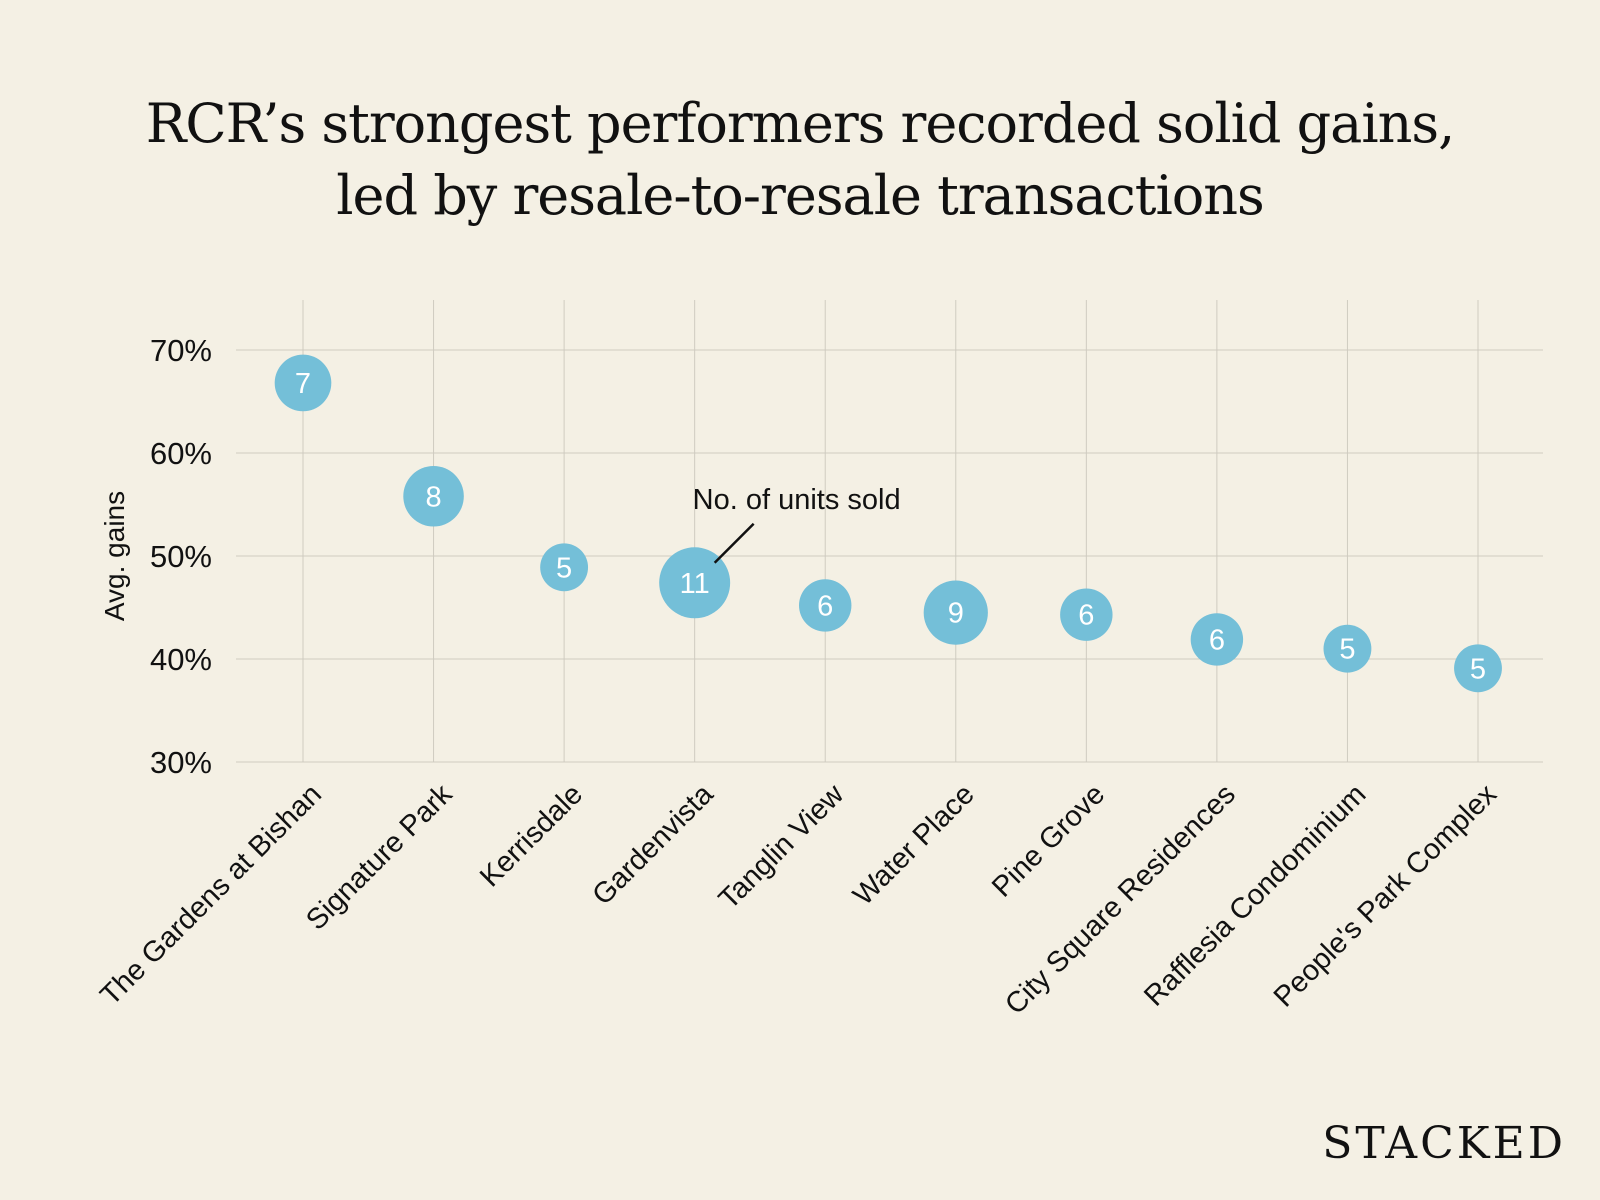 The width and height of the screenshot is (1600, 1200). Describe the element at coordinates (181, 556) in the screenshot. I see `y-tick-label: 50%` at that location.